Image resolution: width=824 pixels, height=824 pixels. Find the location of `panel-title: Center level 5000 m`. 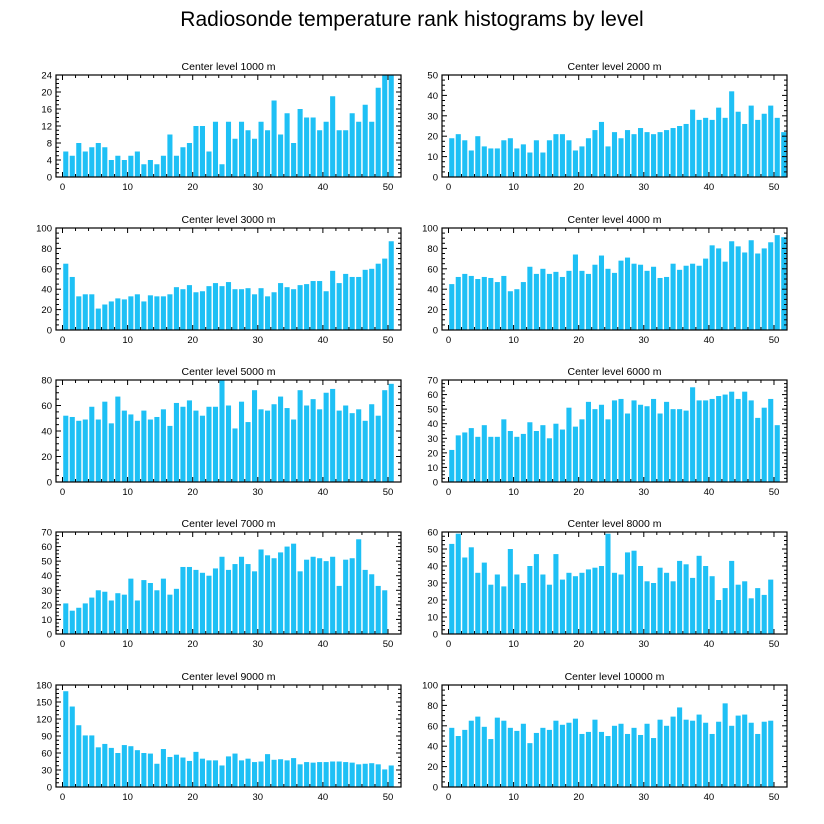

panel-title: Center level 5000 m is located at coordinates (229, 372).